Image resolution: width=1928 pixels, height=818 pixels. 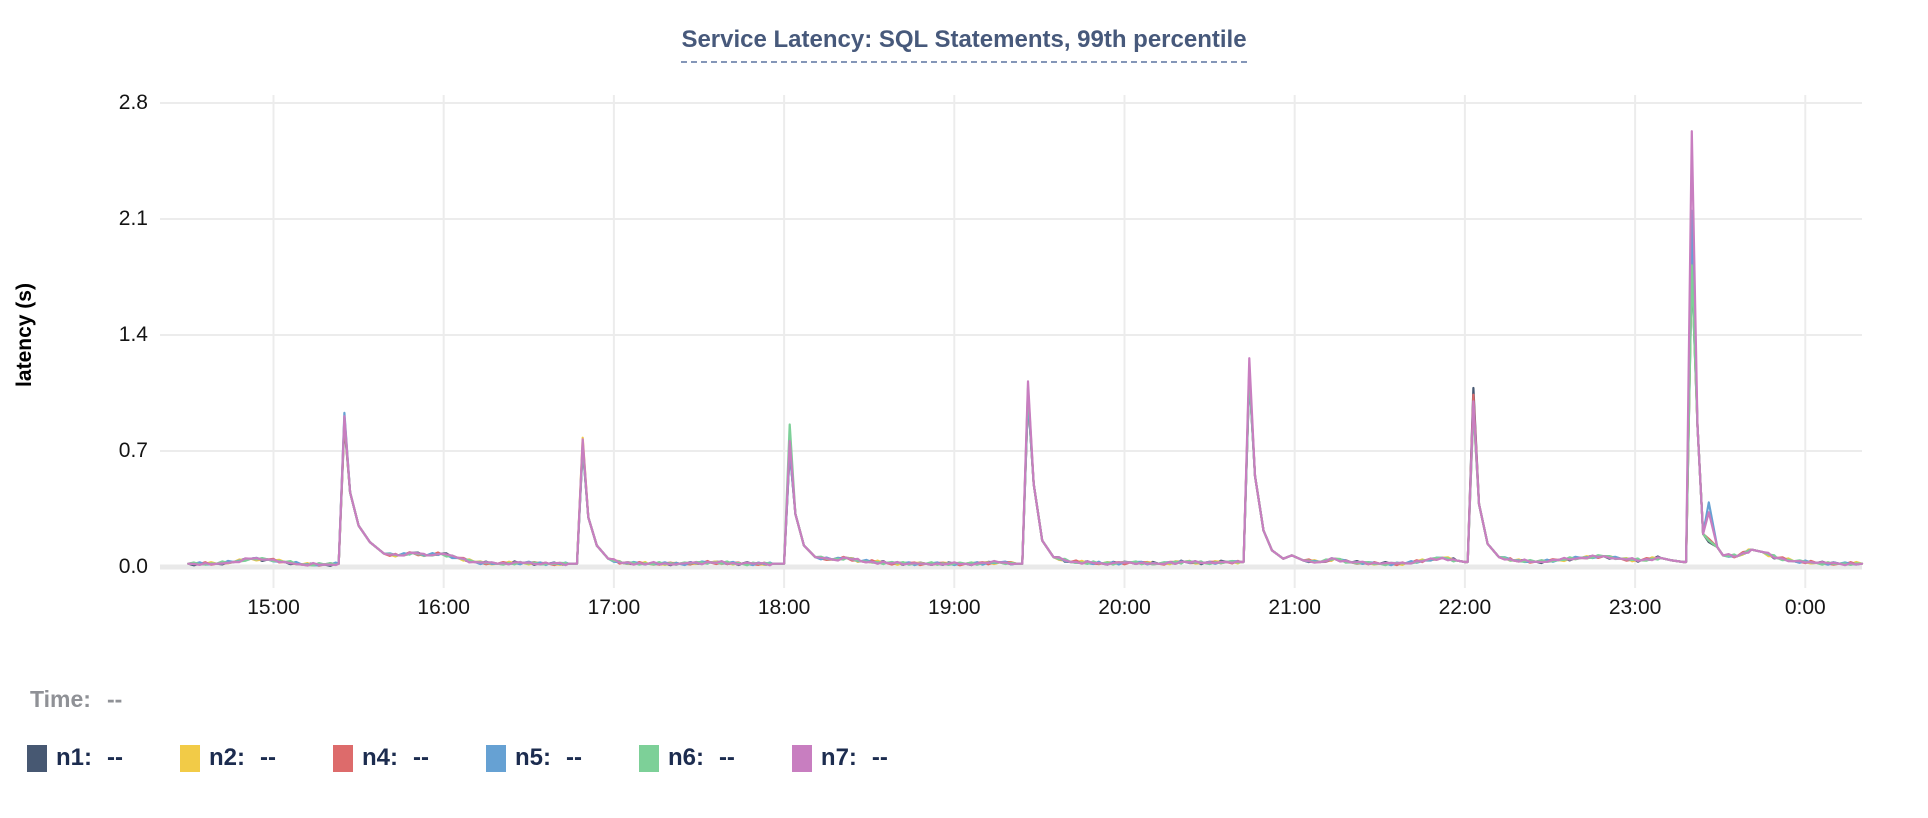 I want to click on x-tick-label: 15:00, so click(x=273, y=607).